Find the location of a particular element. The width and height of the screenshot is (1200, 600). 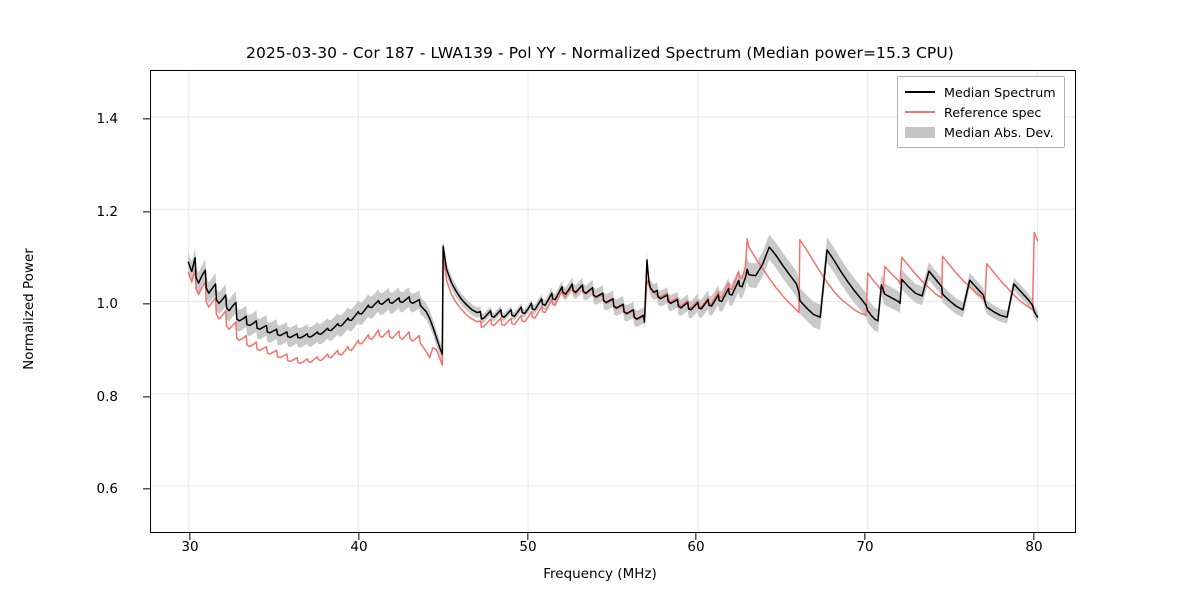

x-tick-label-2: 50 is located at coordinates (528, 547).